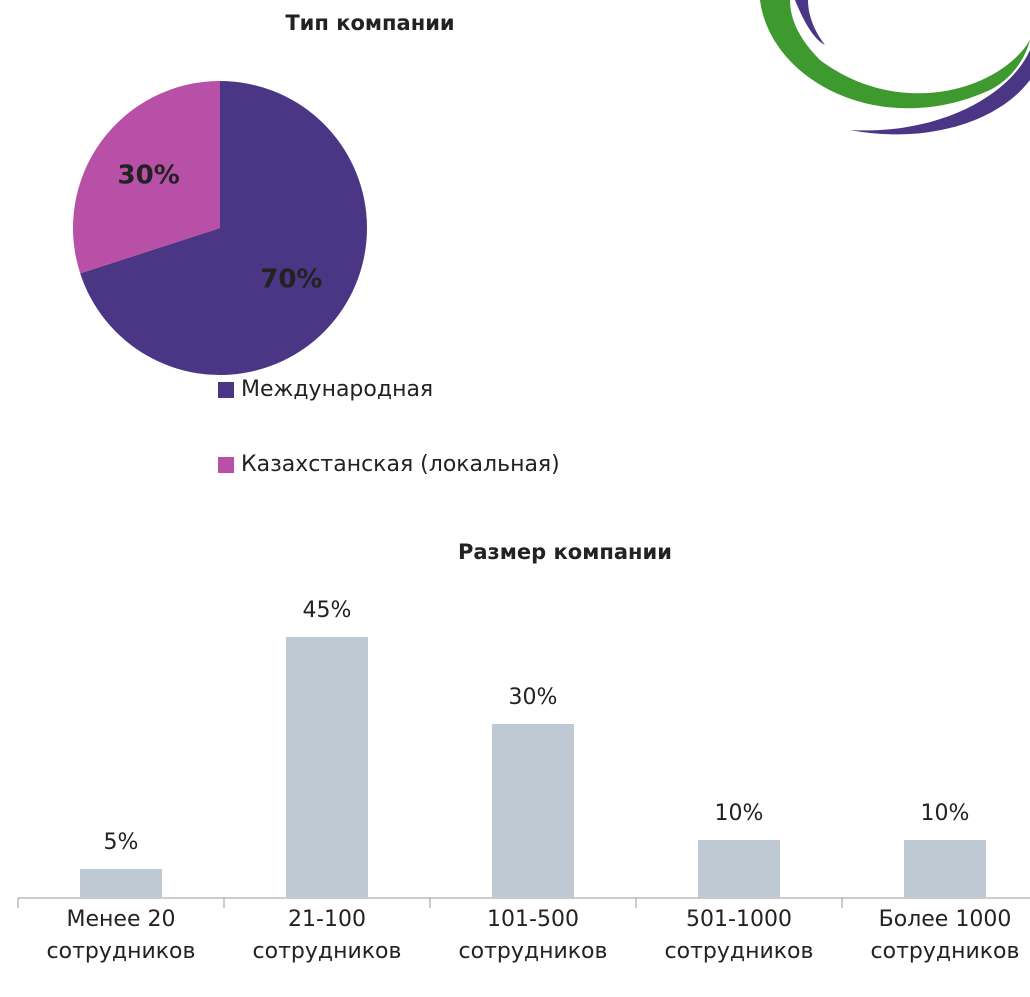 The height and width of the screenshot is (997, 1030). What do you see at coordinates (327, 610) in the screenshot?
I see `data-label: 45%` at bounding box center [327, 610].